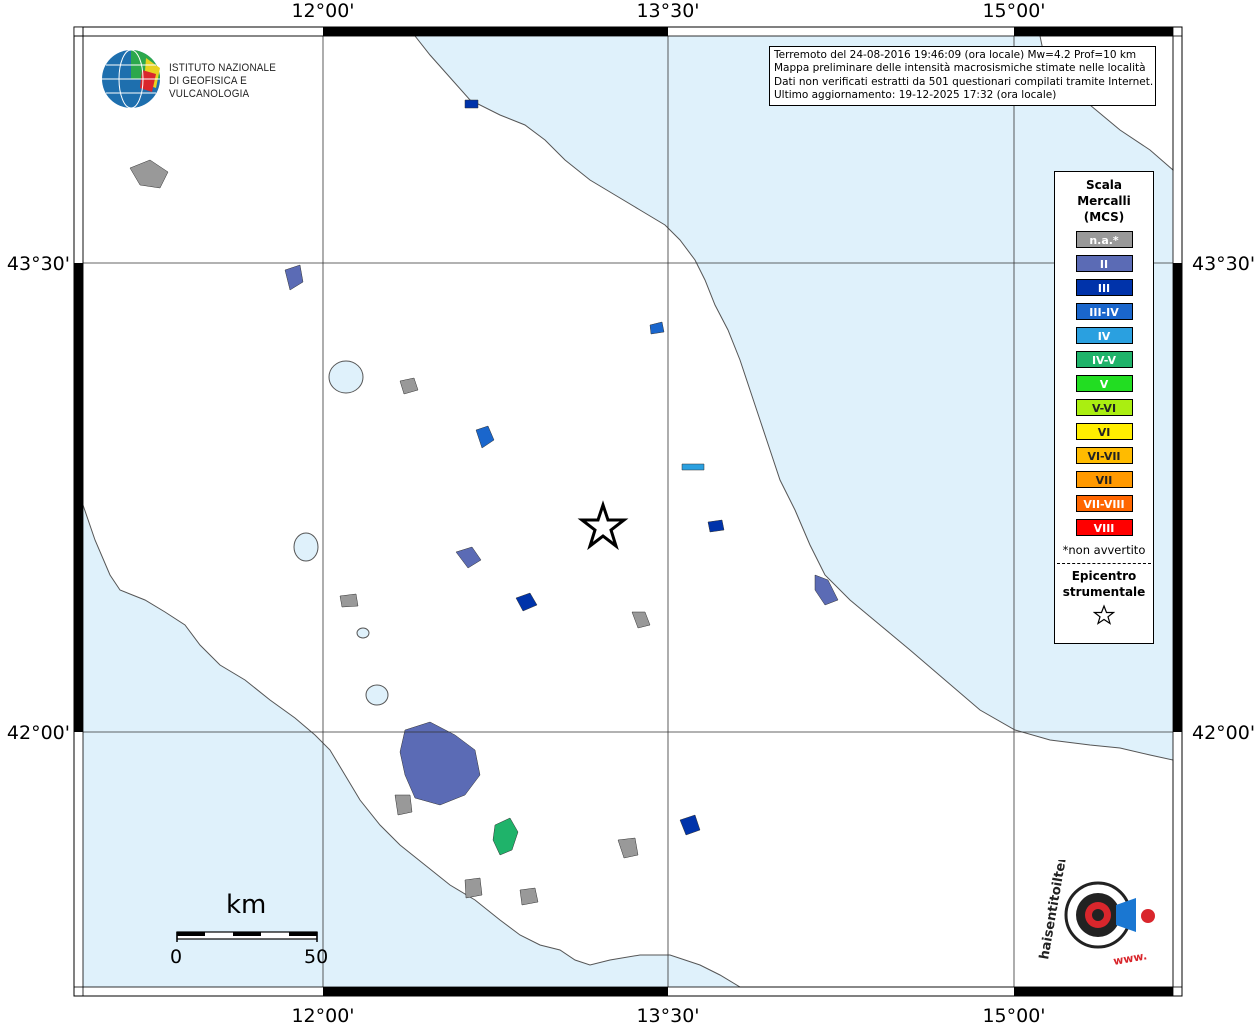  Describe the element at coordinates (255, 930) in the screenshot. I see `scale-bar: km 0 50` at that location.